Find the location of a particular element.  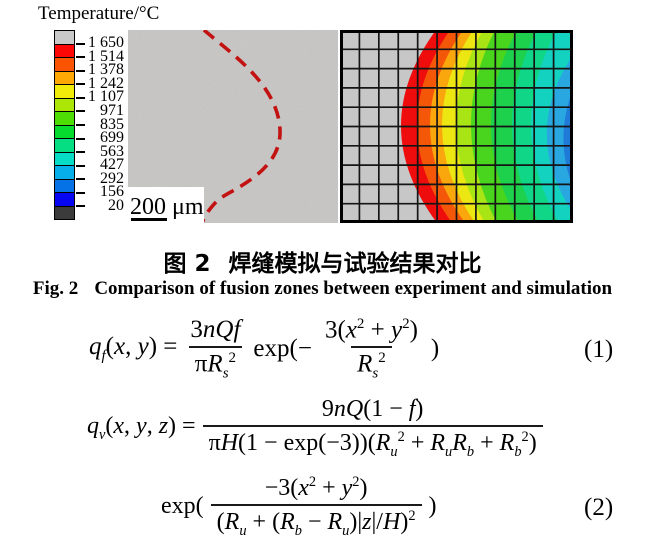

caption-chinese: 图 2 焊缝模拟与试验结果对比 is located at coordinates (322, 261).